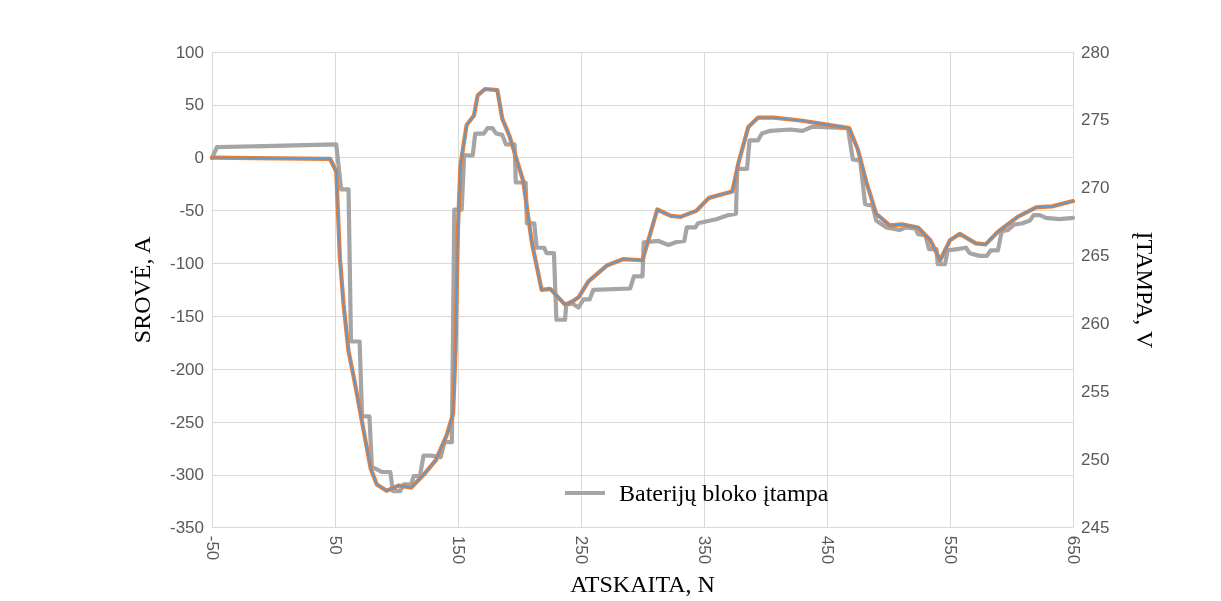 Image resolution: width=1221 pixels, height=601 pixels. What do you see at coordinates (1073, 550) in the screenshot?
I see `x-tick-label: 650` at bounding box center [1073, 550].